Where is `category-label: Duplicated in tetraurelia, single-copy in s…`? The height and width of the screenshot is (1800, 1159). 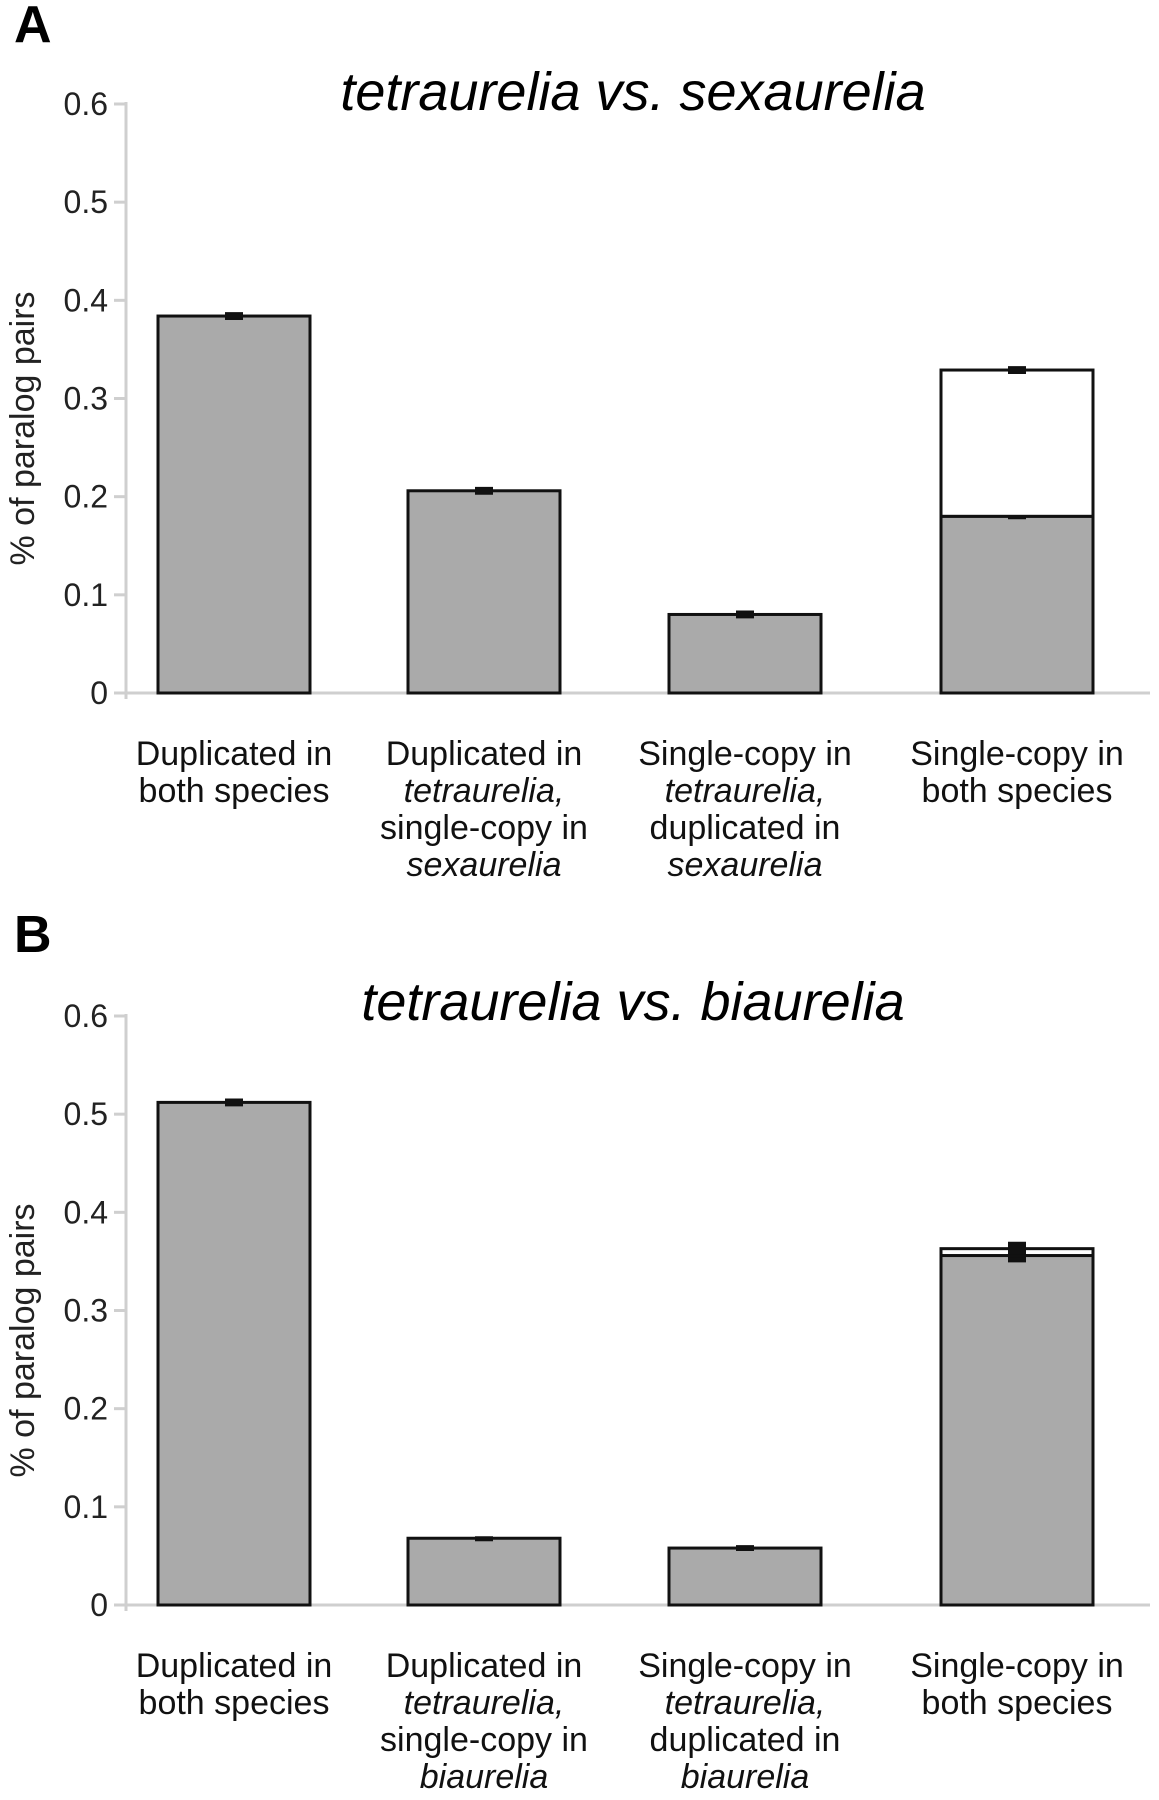 category-label: Duplicated in tetraurelia, single-copy in s… is located at coordinates (484, 809).